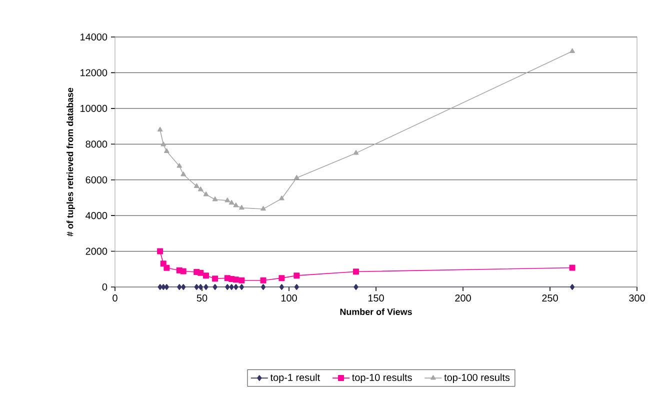  What do you see at coordinates (70, 162) in the screenshot?
I see `y-axis-title: # of tuples retrieved from database` at bounding box center [70, 162].